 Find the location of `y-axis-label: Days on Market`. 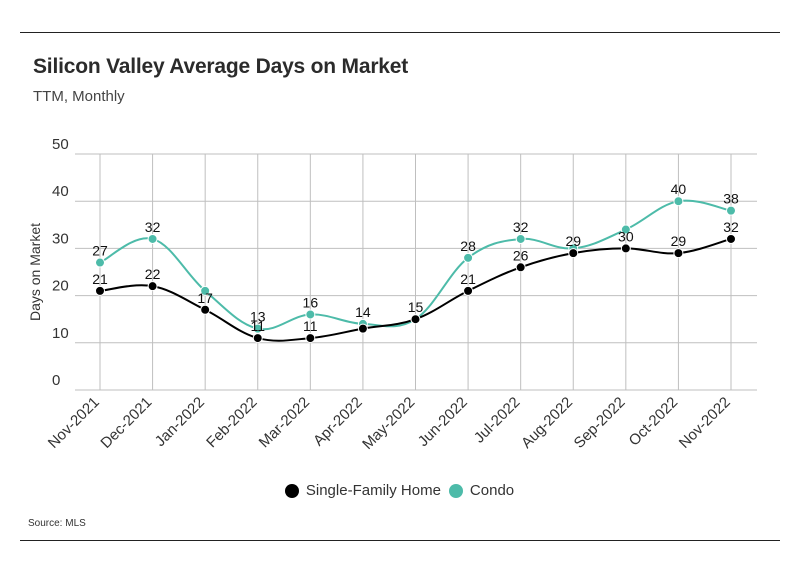

y-axis-label: Days on Market is located at coordinates (35, 272).